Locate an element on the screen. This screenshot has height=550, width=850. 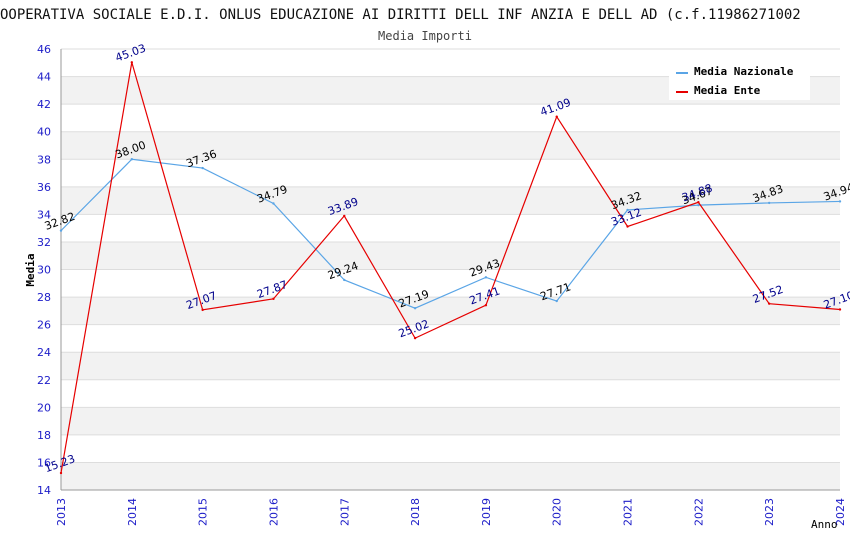
y-tick-label: 46 is located at coordinates (44, 49).